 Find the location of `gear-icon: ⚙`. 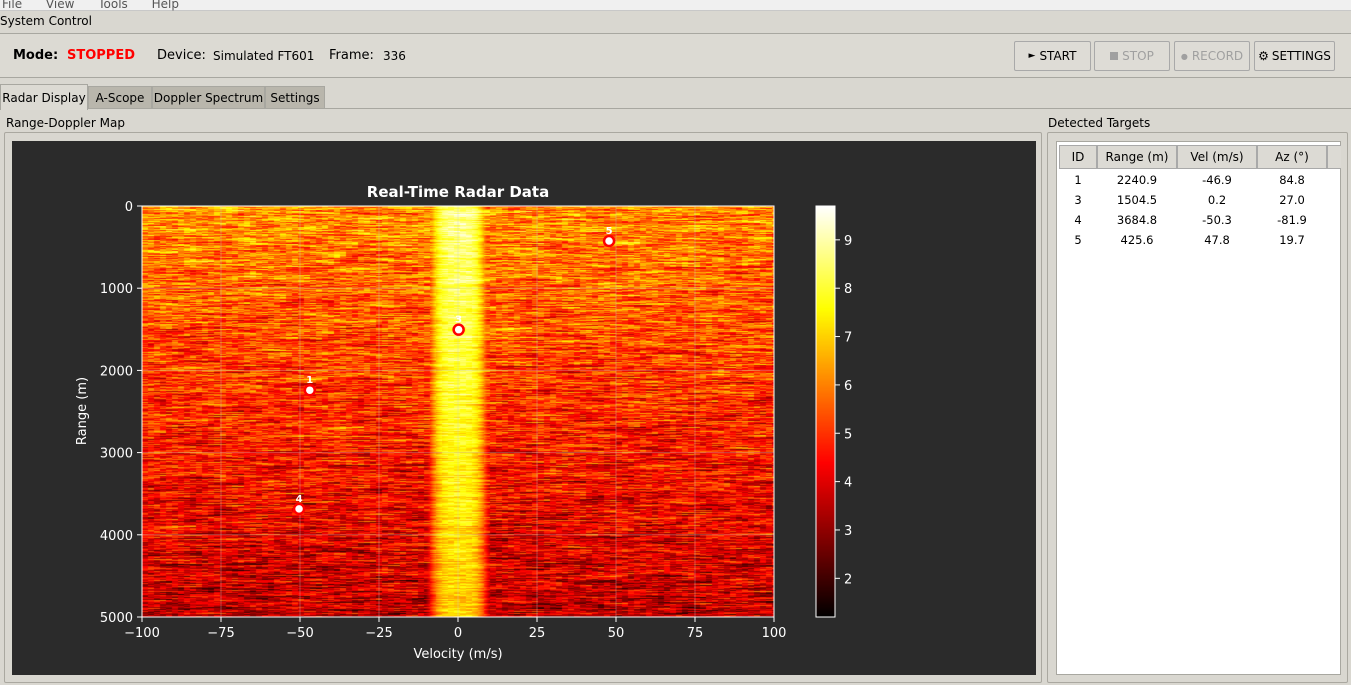

gear-icon: ⚙ is located at coordinates (1263, 56).